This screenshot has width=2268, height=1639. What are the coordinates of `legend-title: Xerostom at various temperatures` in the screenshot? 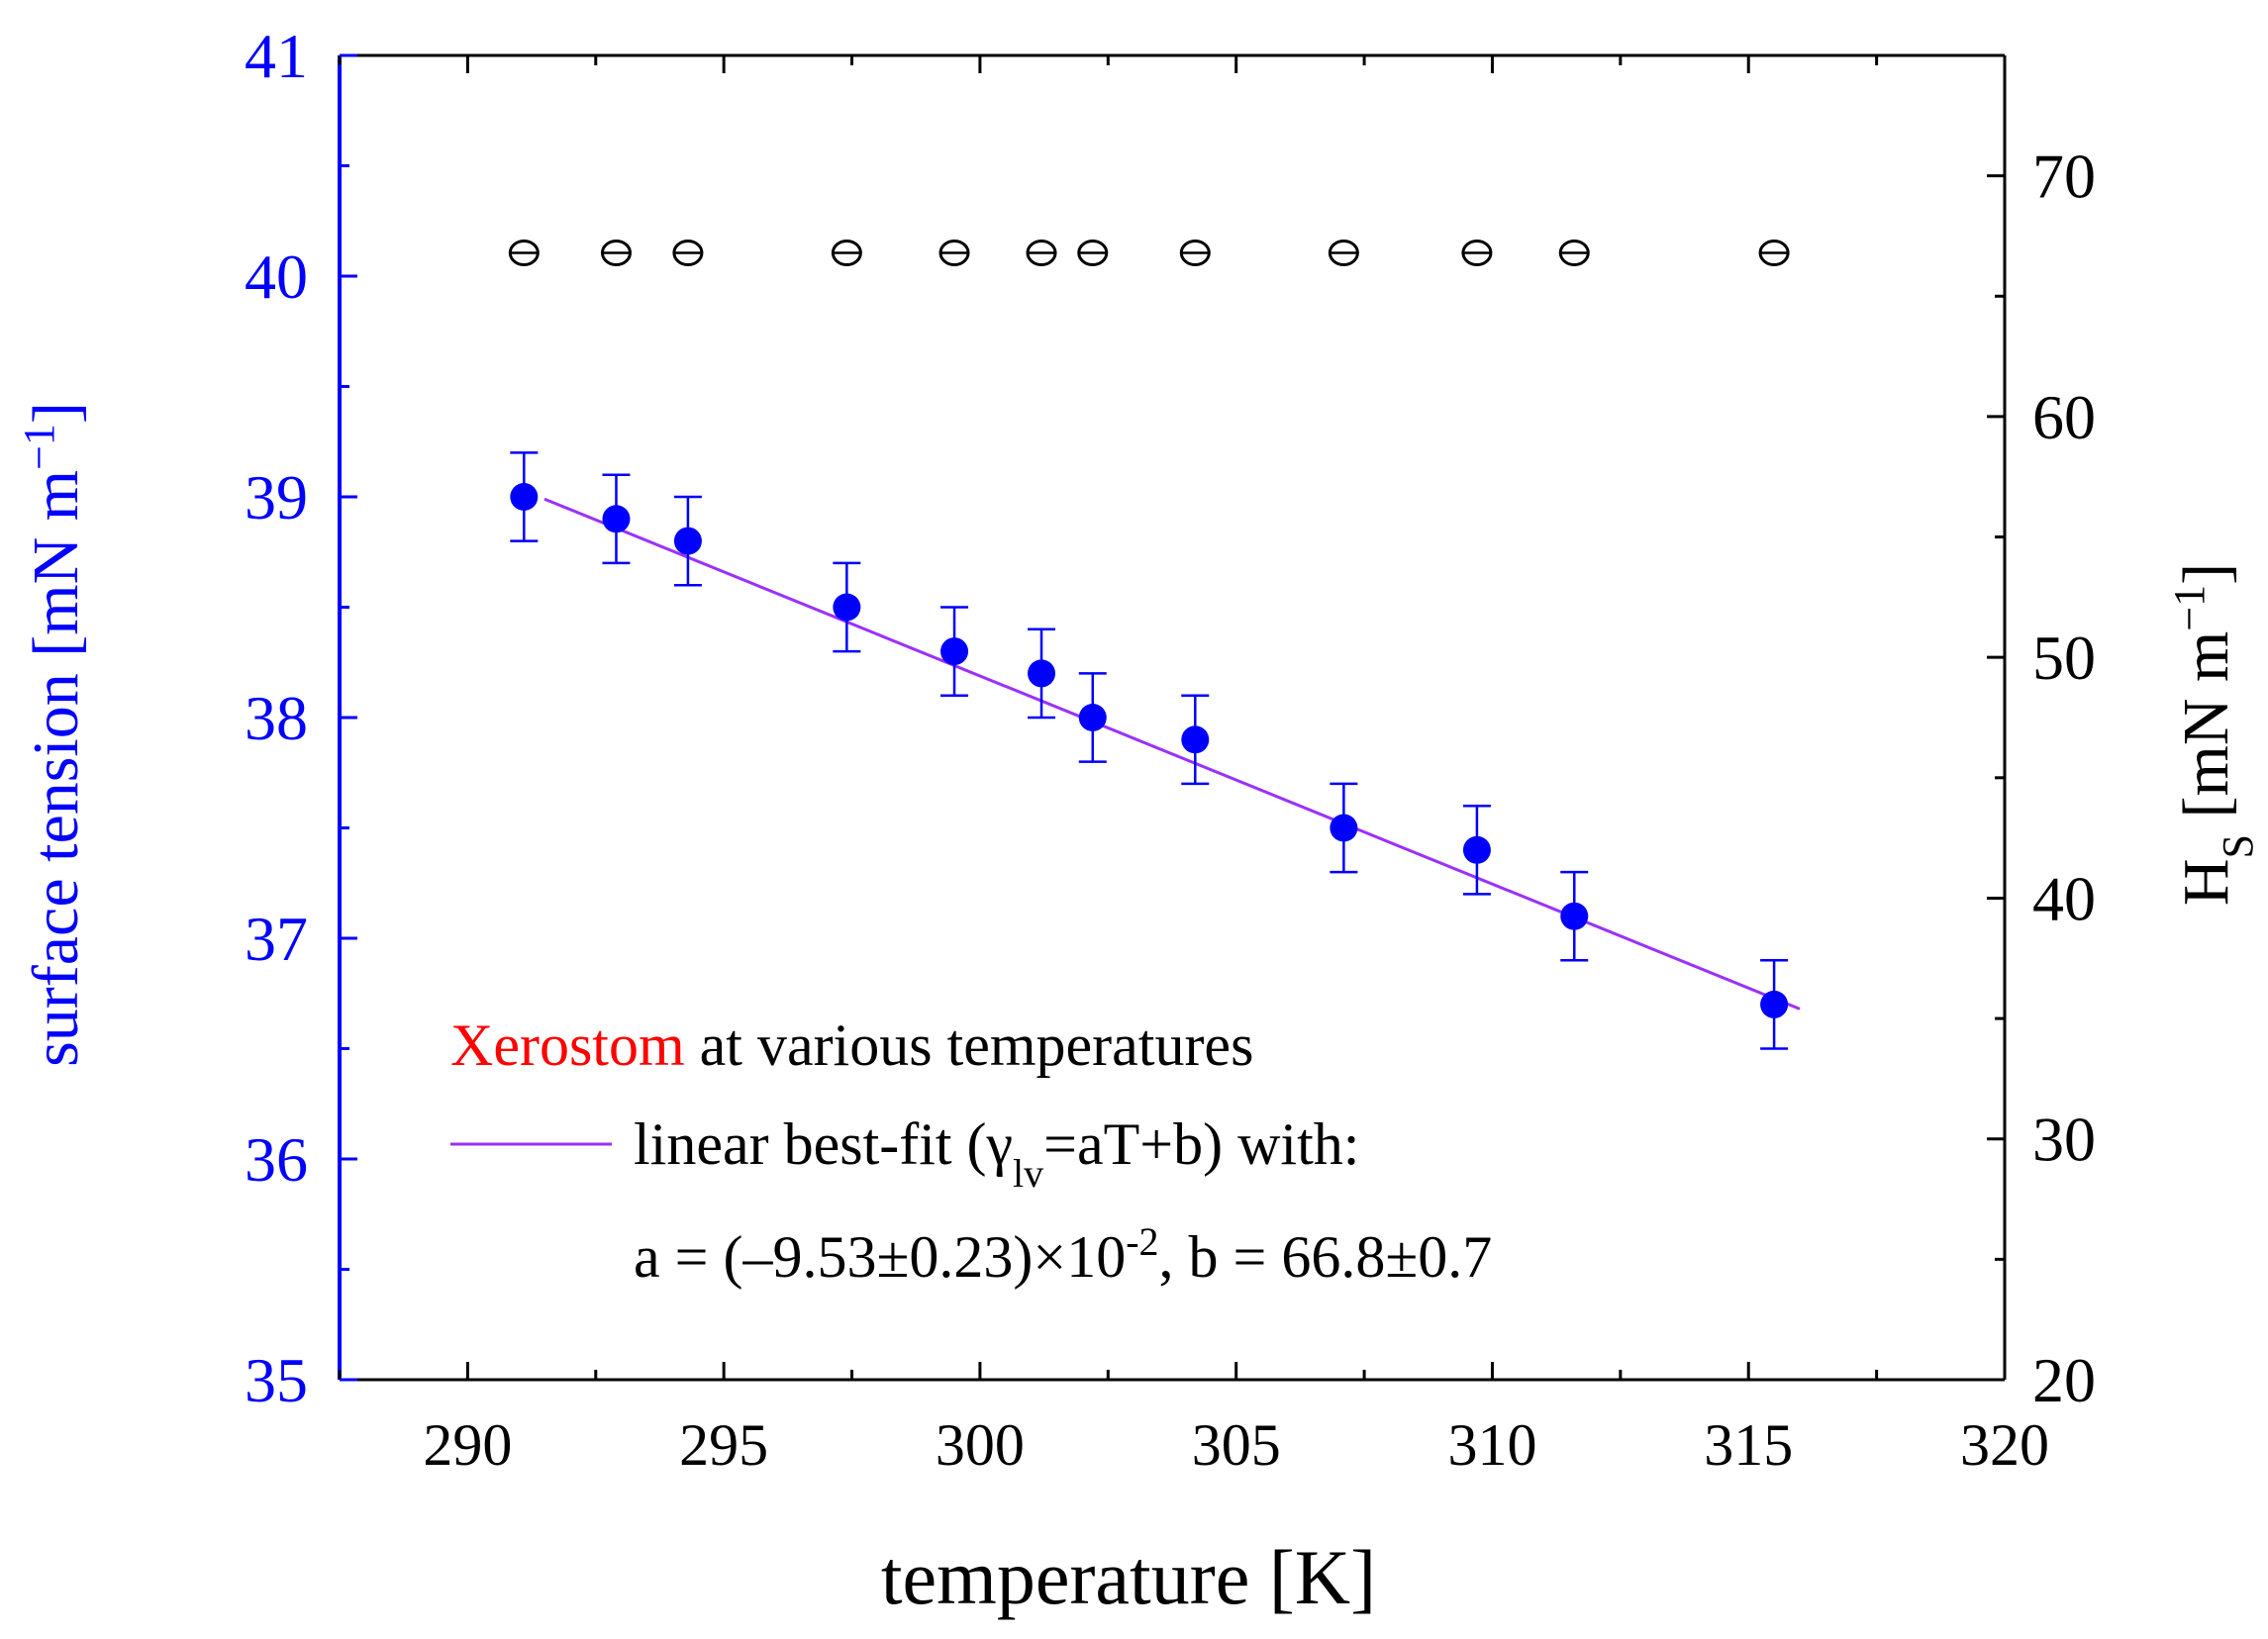 It's located at (851, 1045).